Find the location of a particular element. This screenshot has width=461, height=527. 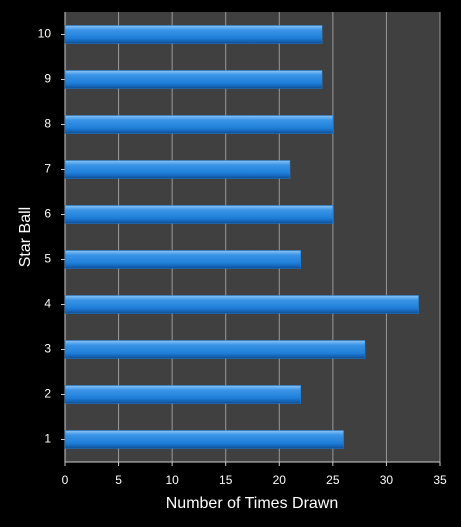

y-tick-label: 1 is located at coordinates (47, 439).